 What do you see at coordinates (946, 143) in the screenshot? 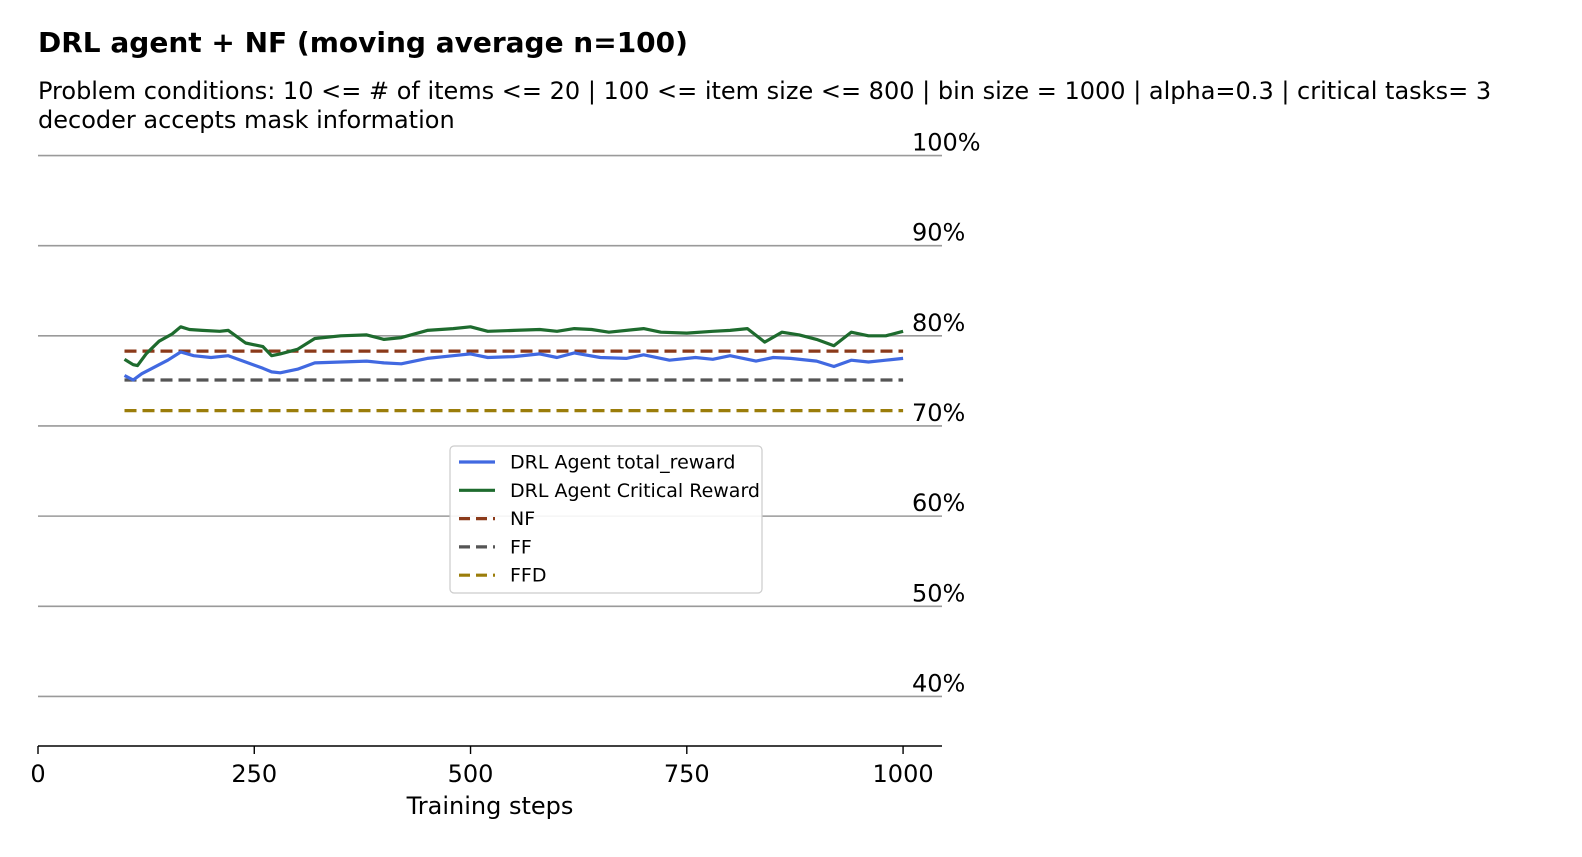
I see `y-tick-label: 100%` at bounding box center [946, 143].